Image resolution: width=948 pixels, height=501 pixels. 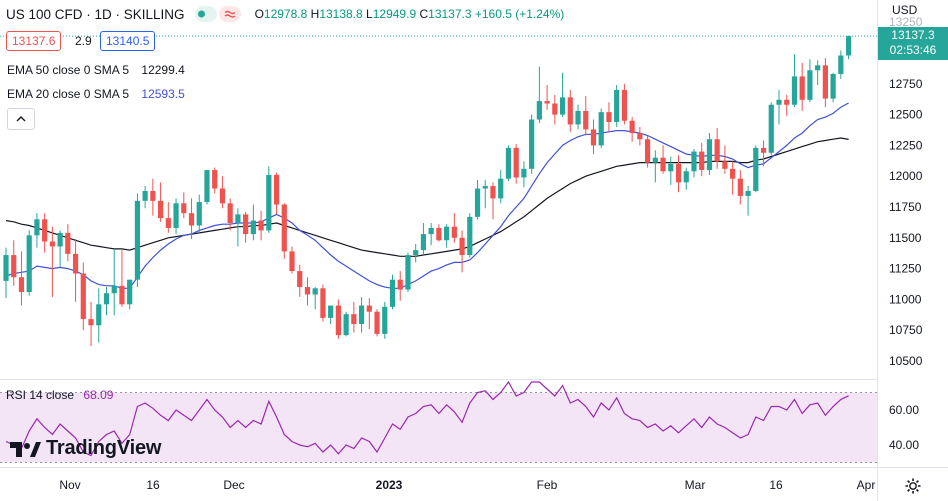 What do you see at coordinates (913, 486) in the screenshot?
I see `chart-settings-button` at bounding box center [913, 486].